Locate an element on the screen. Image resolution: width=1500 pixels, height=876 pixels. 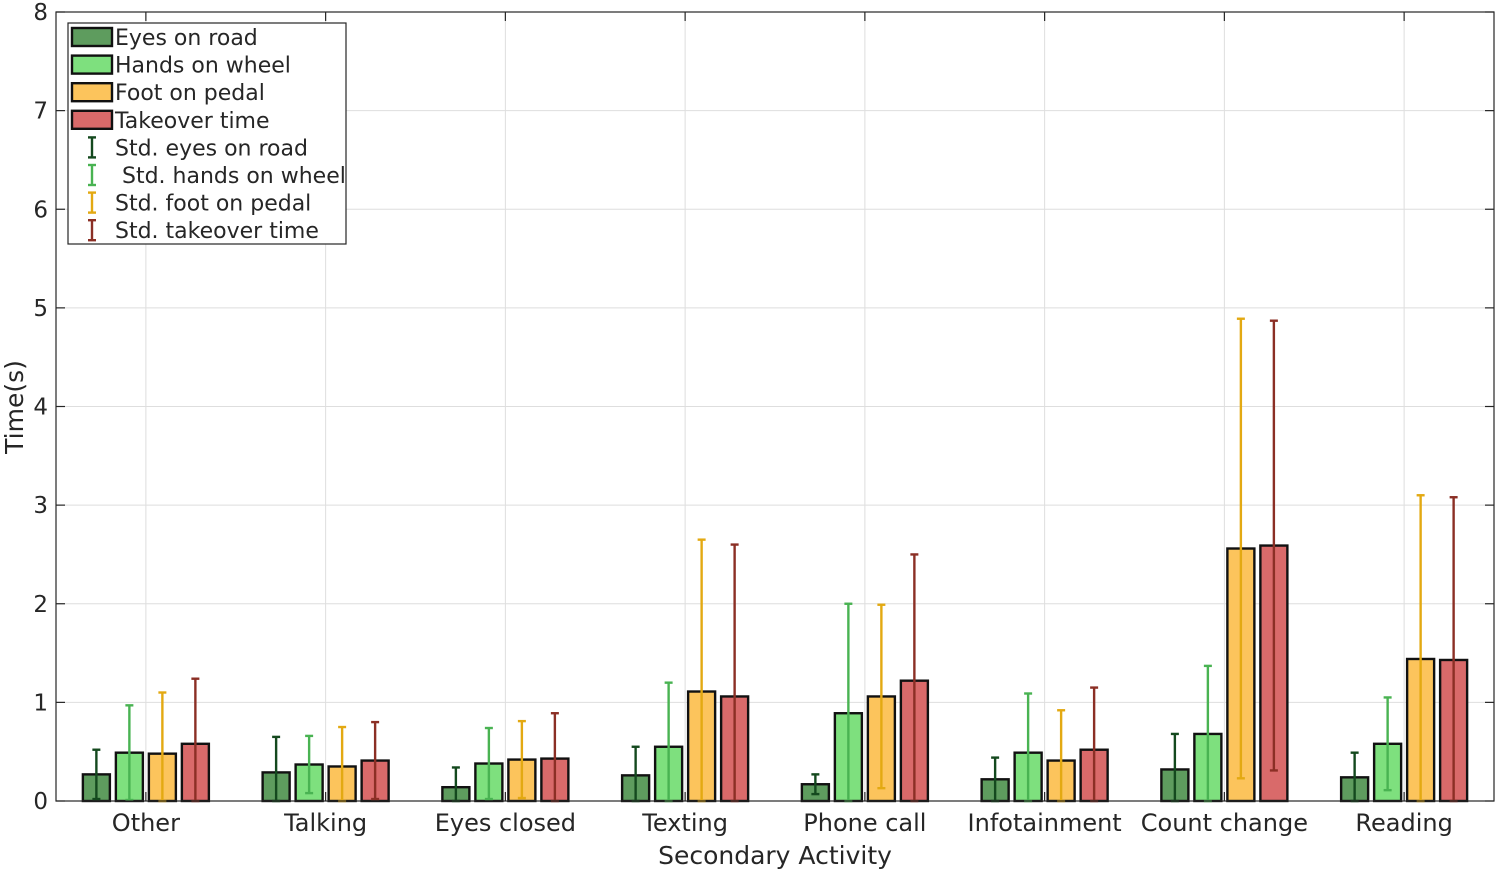
y-tick-label: 2 is located at coordinates (40, 605).